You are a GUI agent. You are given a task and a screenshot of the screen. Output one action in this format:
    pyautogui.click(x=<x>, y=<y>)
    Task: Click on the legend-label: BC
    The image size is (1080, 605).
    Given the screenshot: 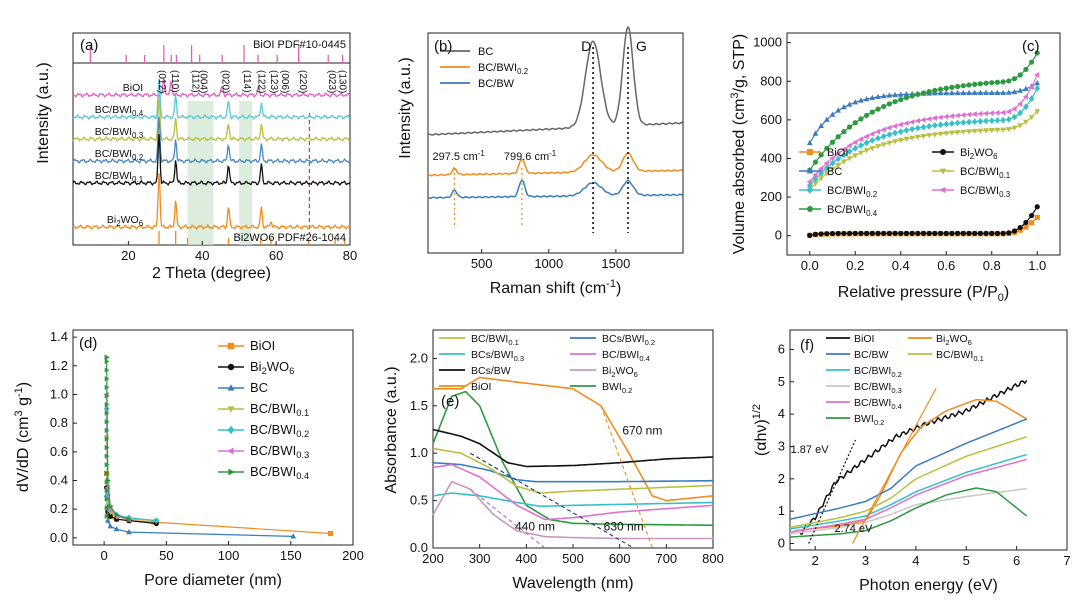 What is the action you would take?
    pyautogui.click(x=485, y=52)
    